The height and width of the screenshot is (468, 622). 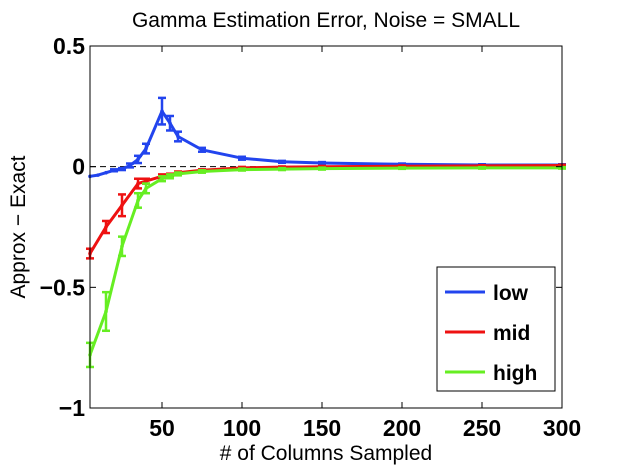 I want to click on x-tick-label: 150, so click(x=322, y=428).